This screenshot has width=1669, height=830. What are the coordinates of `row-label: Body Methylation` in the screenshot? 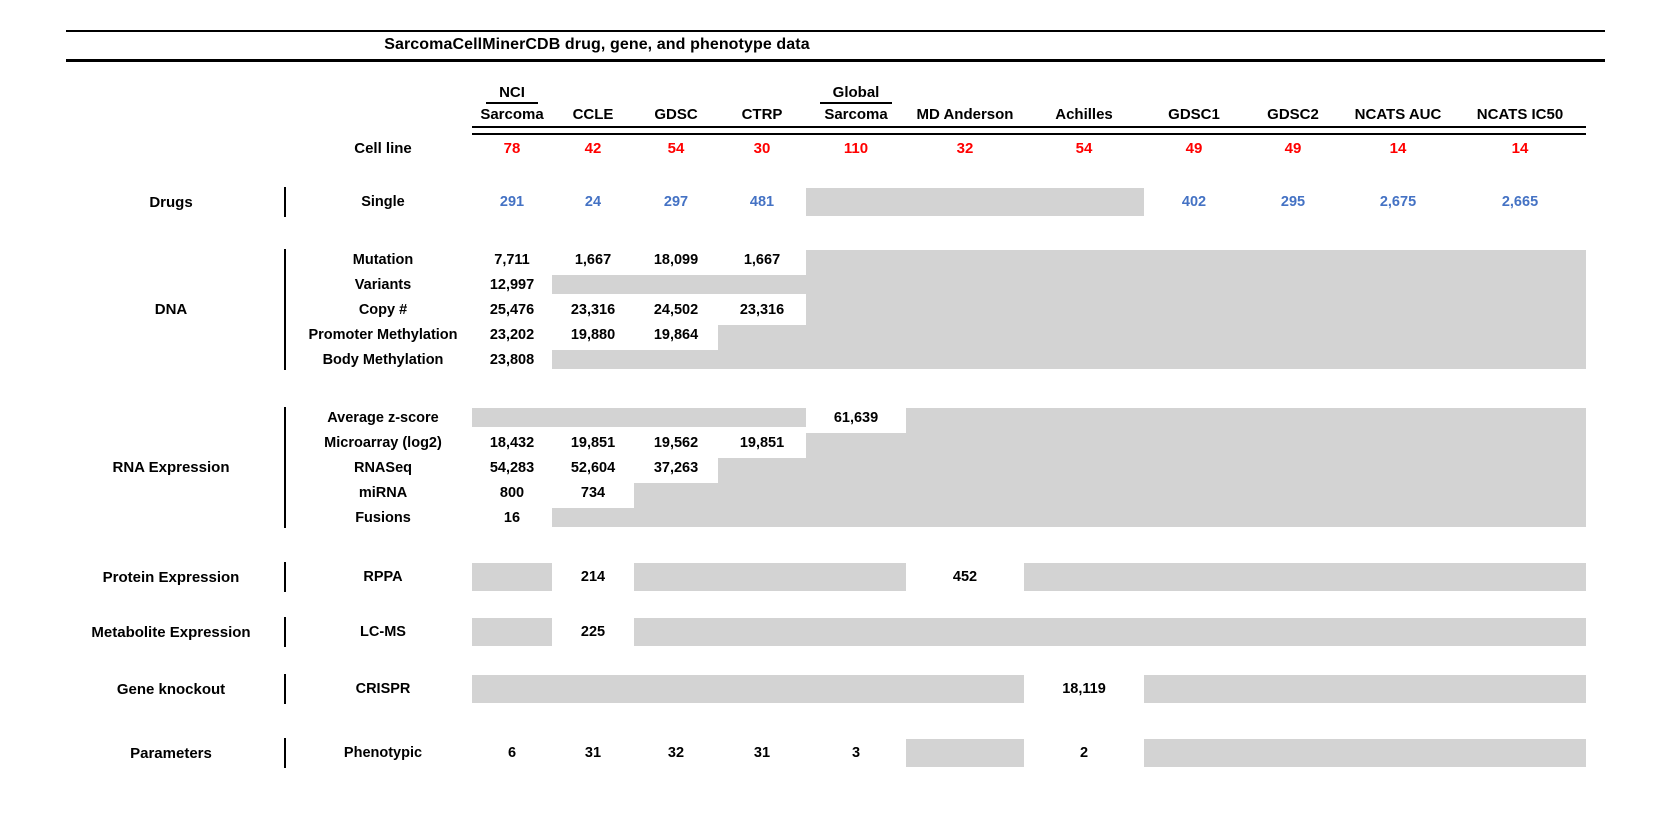 It's located at (383, 359).